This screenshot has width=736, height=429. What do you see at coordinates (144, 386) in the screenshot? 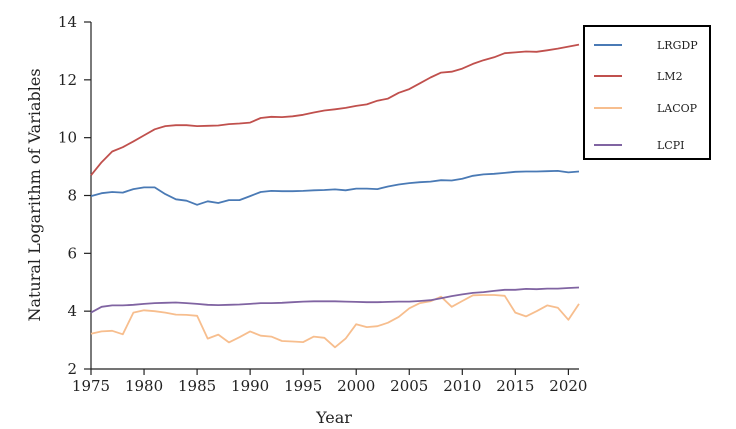
I see `x-tick-label: 1980` at bounding box center [144, 386].